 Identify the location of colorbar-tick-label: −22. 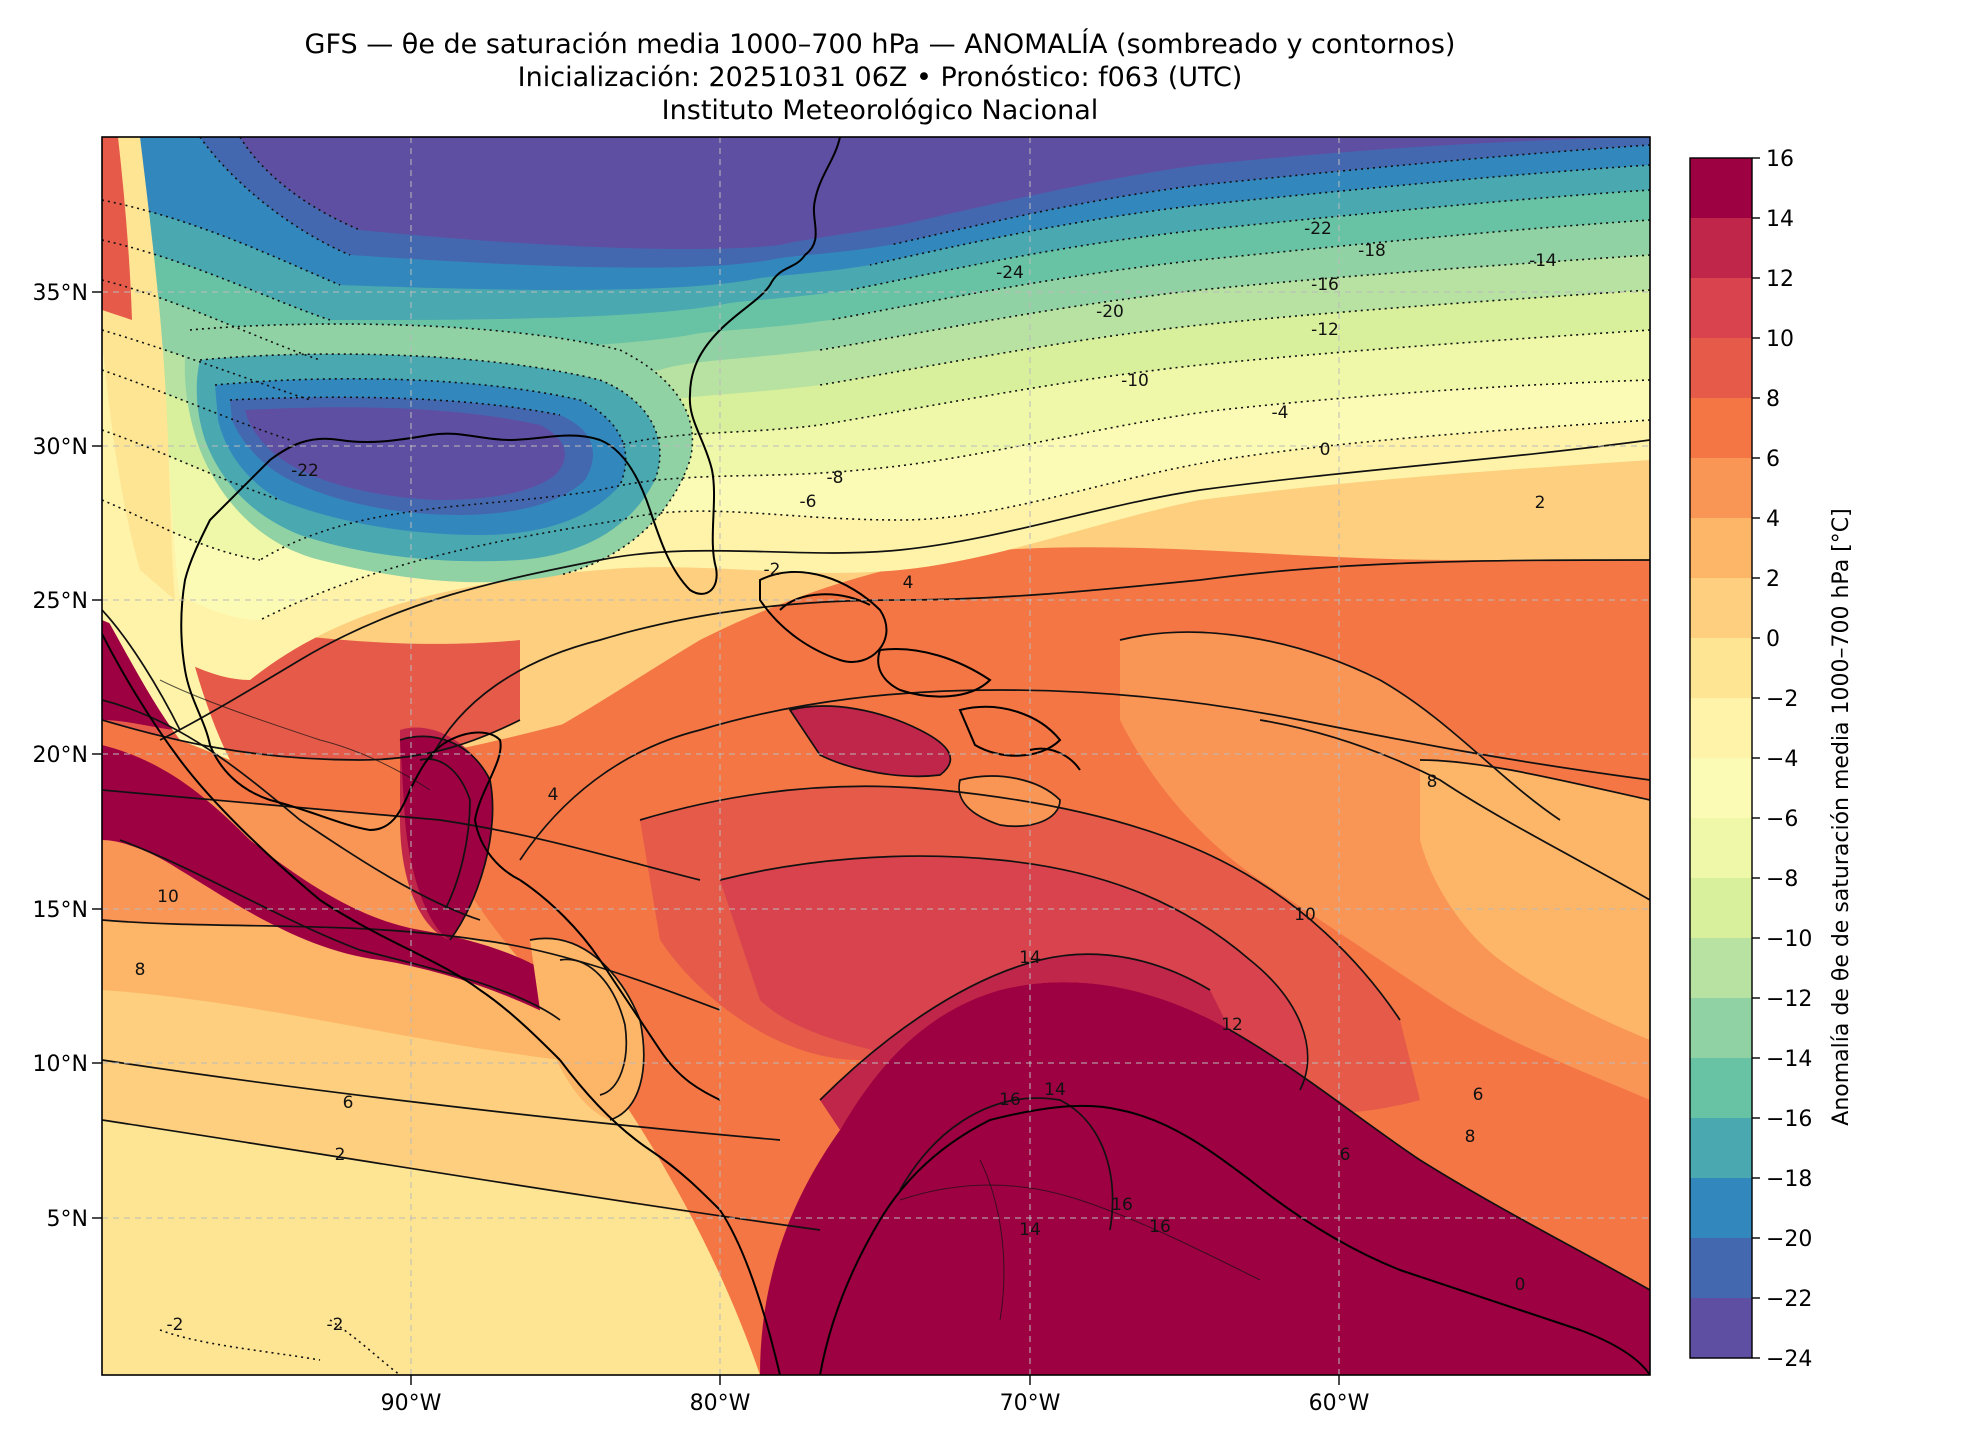
(1789, 1299).